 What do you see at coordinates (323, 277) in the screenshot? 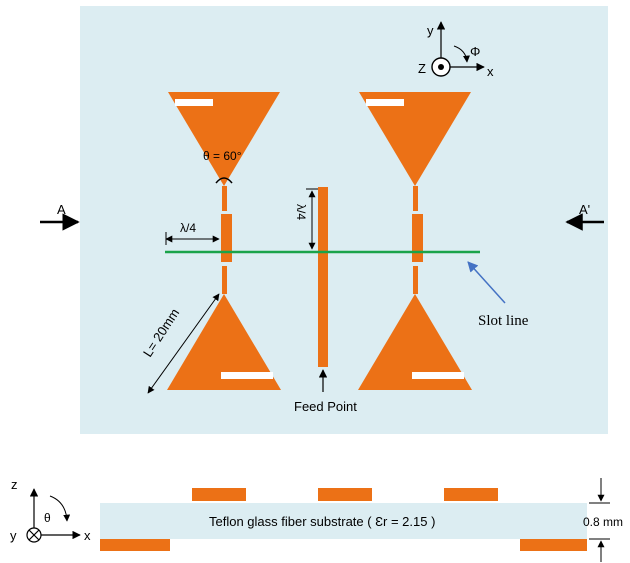
I see `feed-line` at bounding box center [323, 277].